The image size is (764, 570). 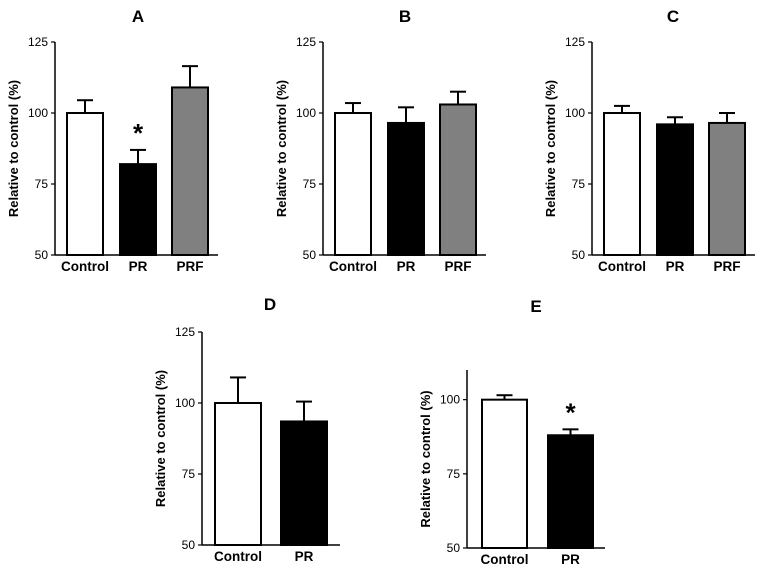 What do you see at coordinates (270, 304) in the screenshot?
I see `panel-letter: D` at bounding box center [270, 304].